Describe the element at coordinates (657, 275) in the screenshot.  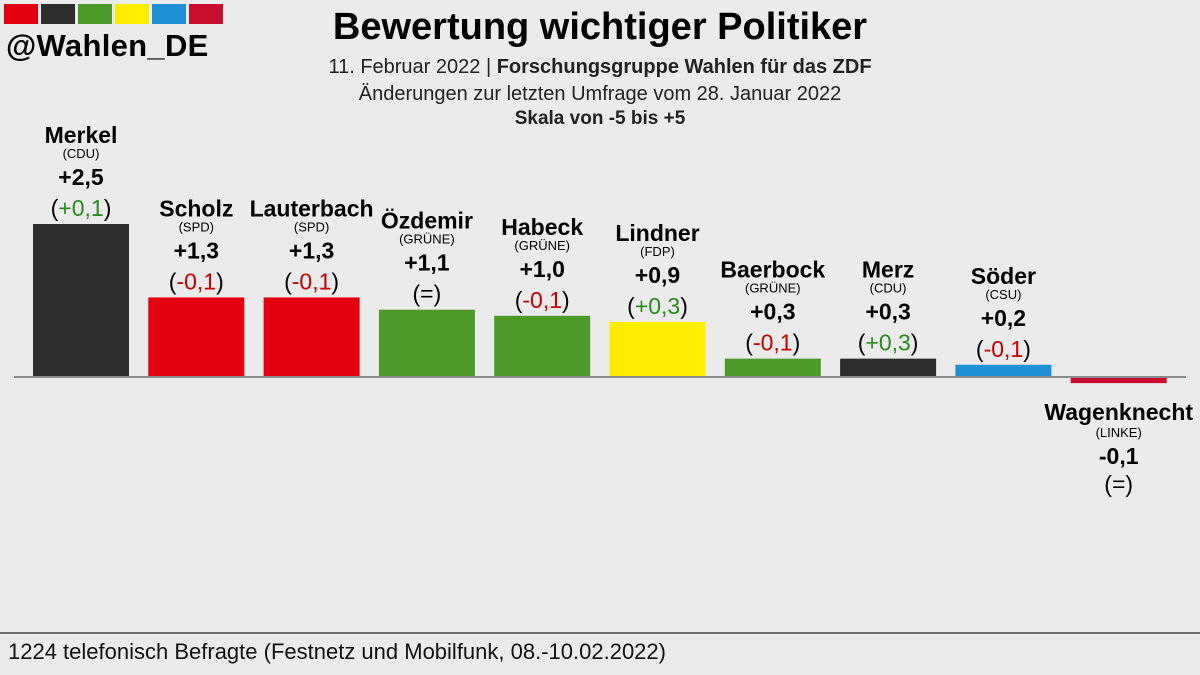
I see `value-label: +0,9` at that location.